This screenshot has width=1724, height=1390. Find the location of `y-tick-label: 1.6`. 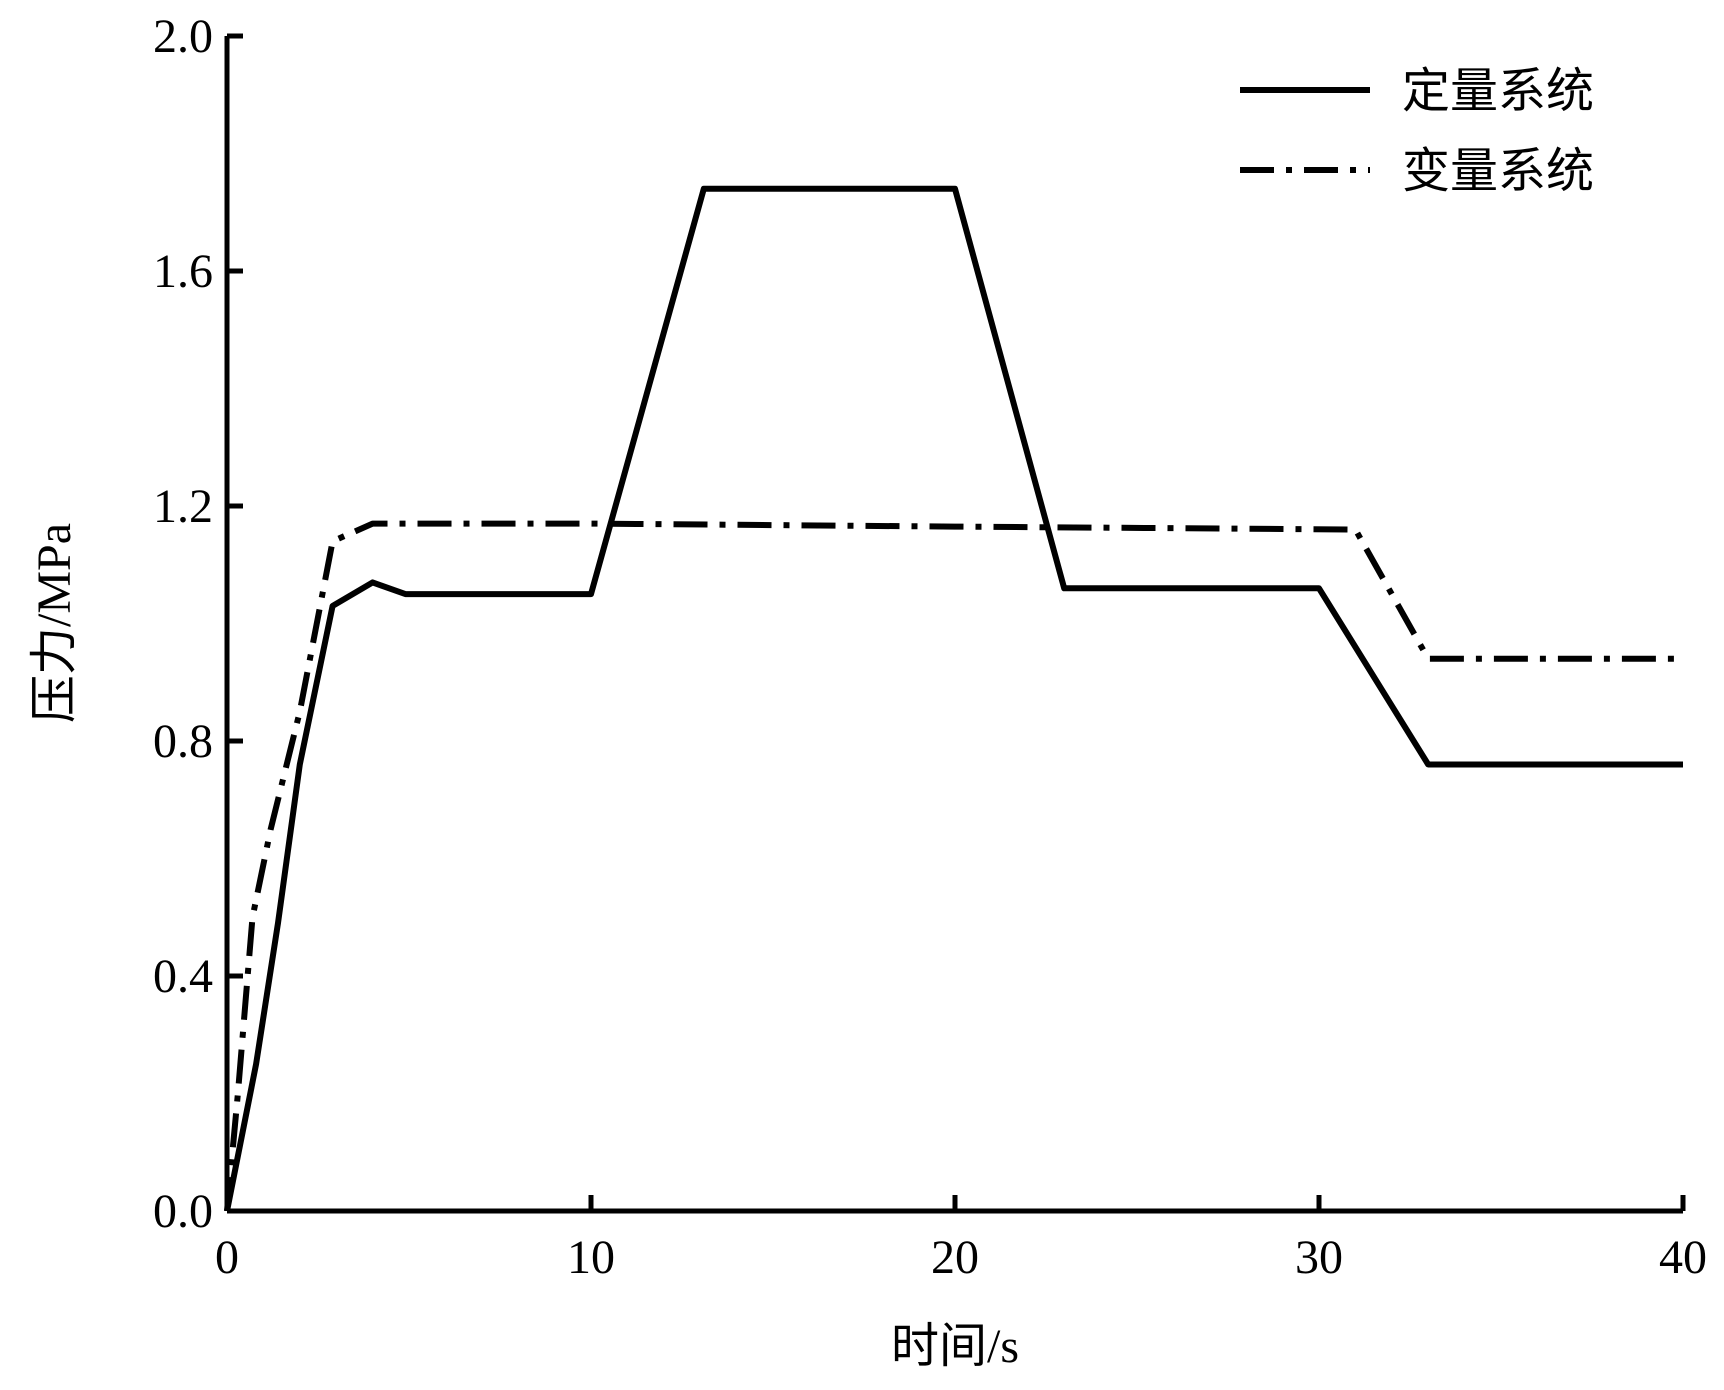

y-tick-label: 1.6 is located at coordinates (183, 271).